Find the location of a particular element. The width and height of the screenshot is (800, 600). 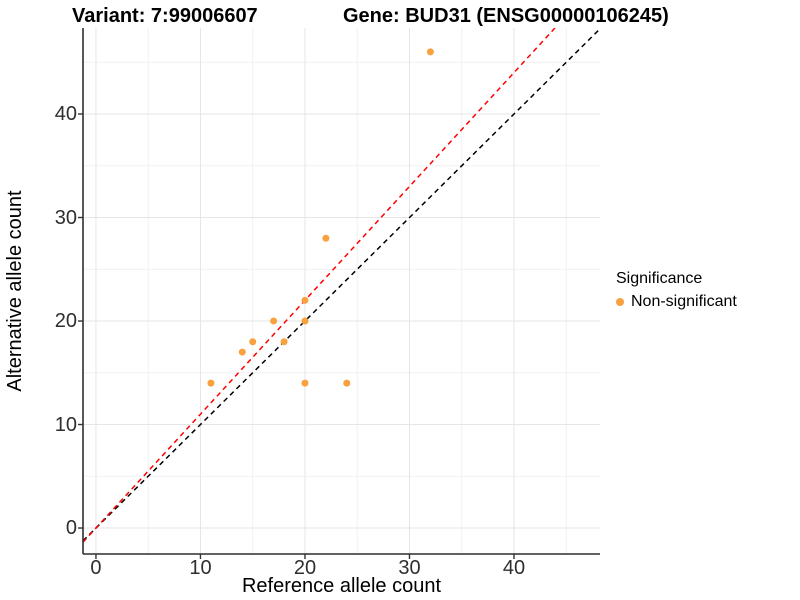

x-tick-label: 10 is located at coordinates (200, 568).